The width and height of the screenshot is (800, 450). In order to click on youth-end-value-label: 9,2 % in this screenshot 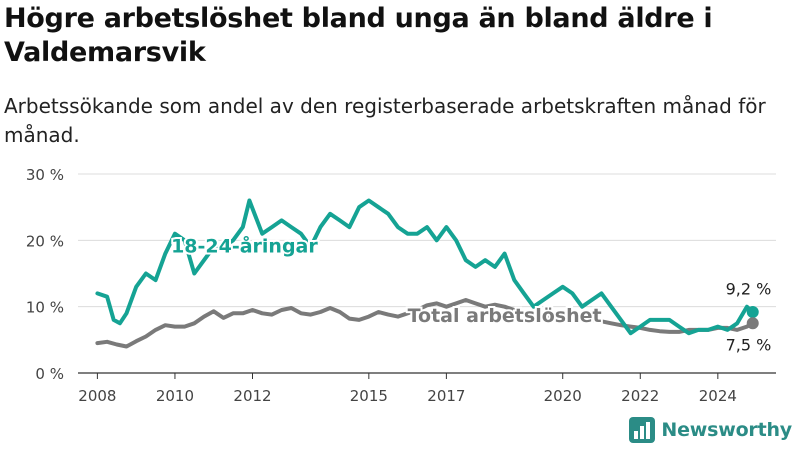, I will do `click(749, 289)`.